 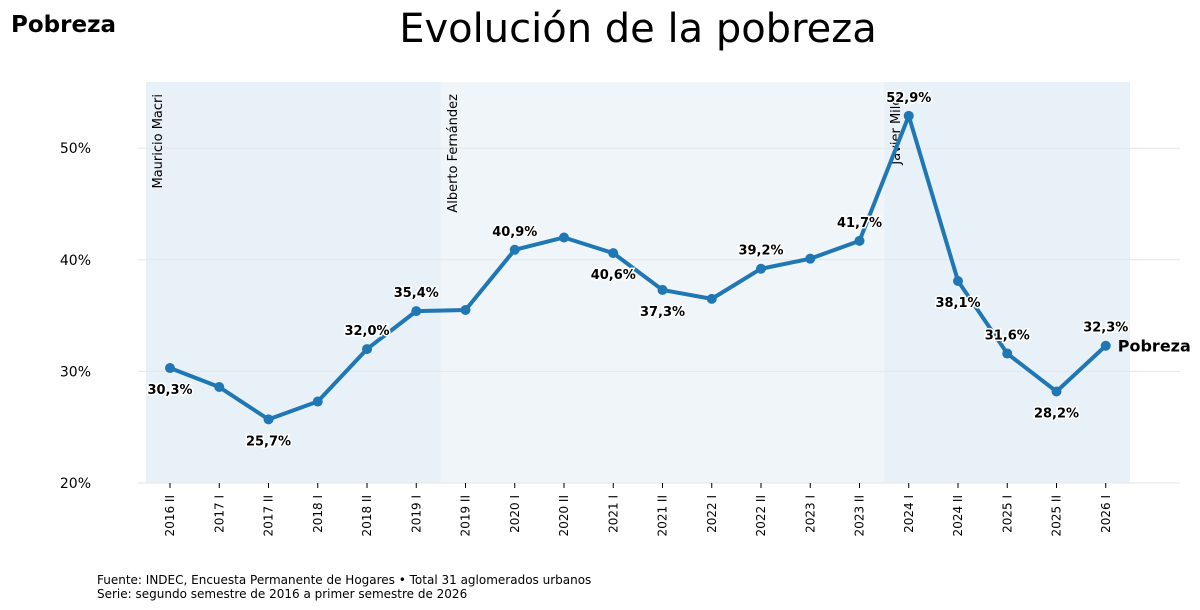 I want to click on period-label: Mauricio Macri, so click(x=158, y=141).